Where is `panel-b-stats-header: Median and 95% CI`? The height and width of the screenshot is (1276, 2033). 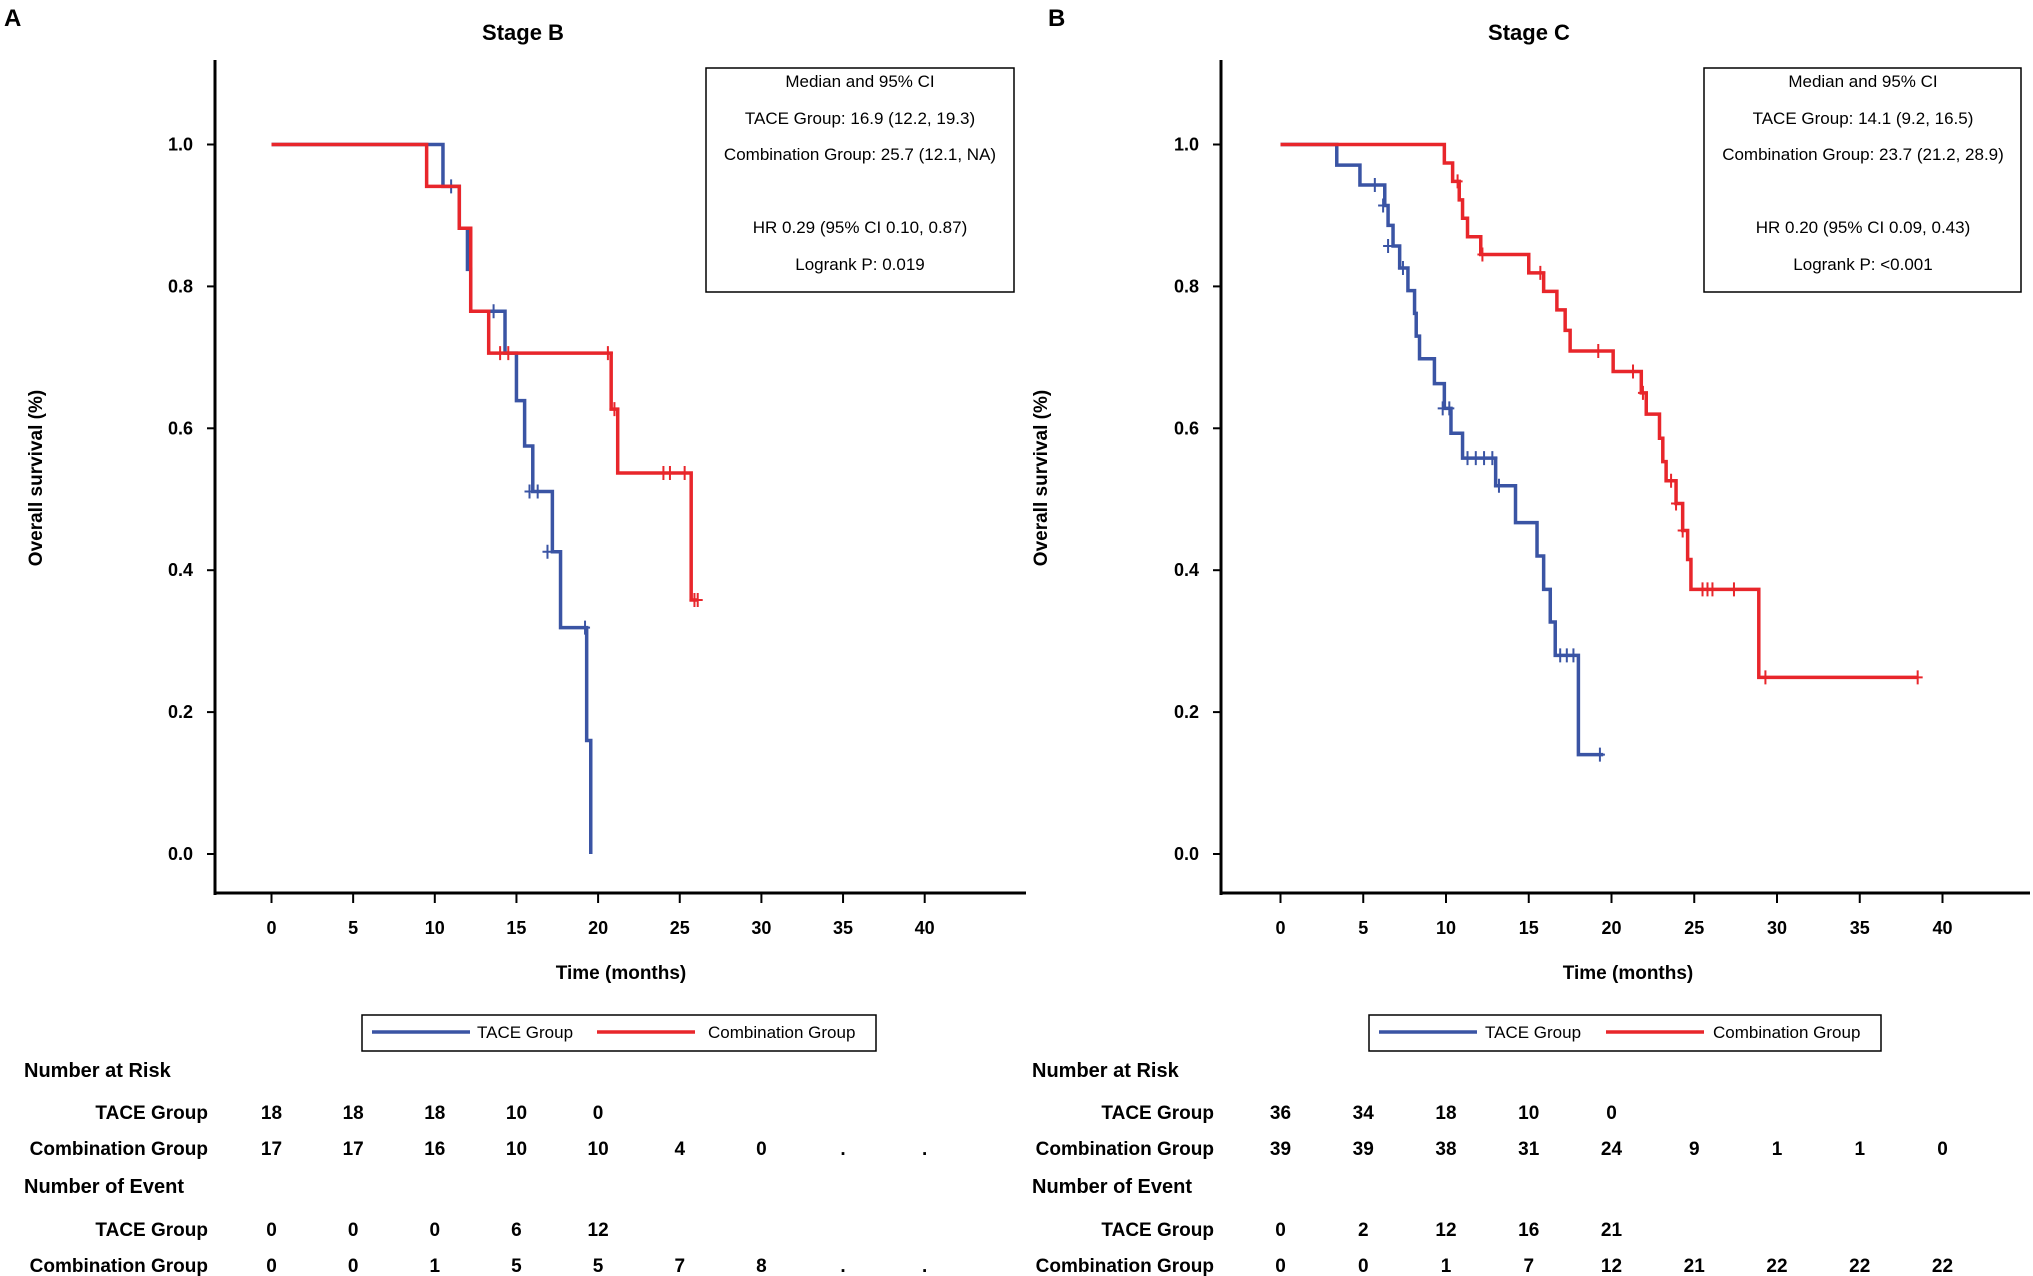 panel-b-stats-header: Median and 95% CI is located at coordinates (1862, 81).